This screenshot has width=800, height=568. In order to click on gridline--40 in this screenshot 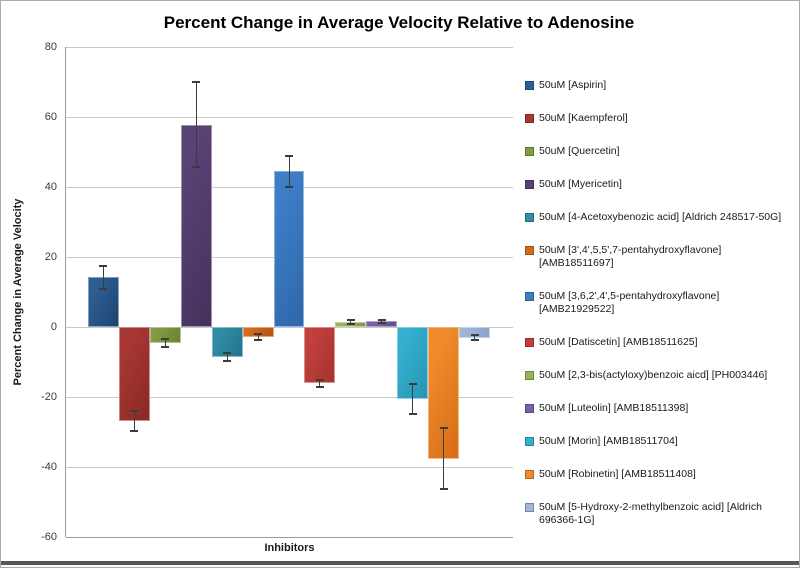, I will do `click(289, 467)`.